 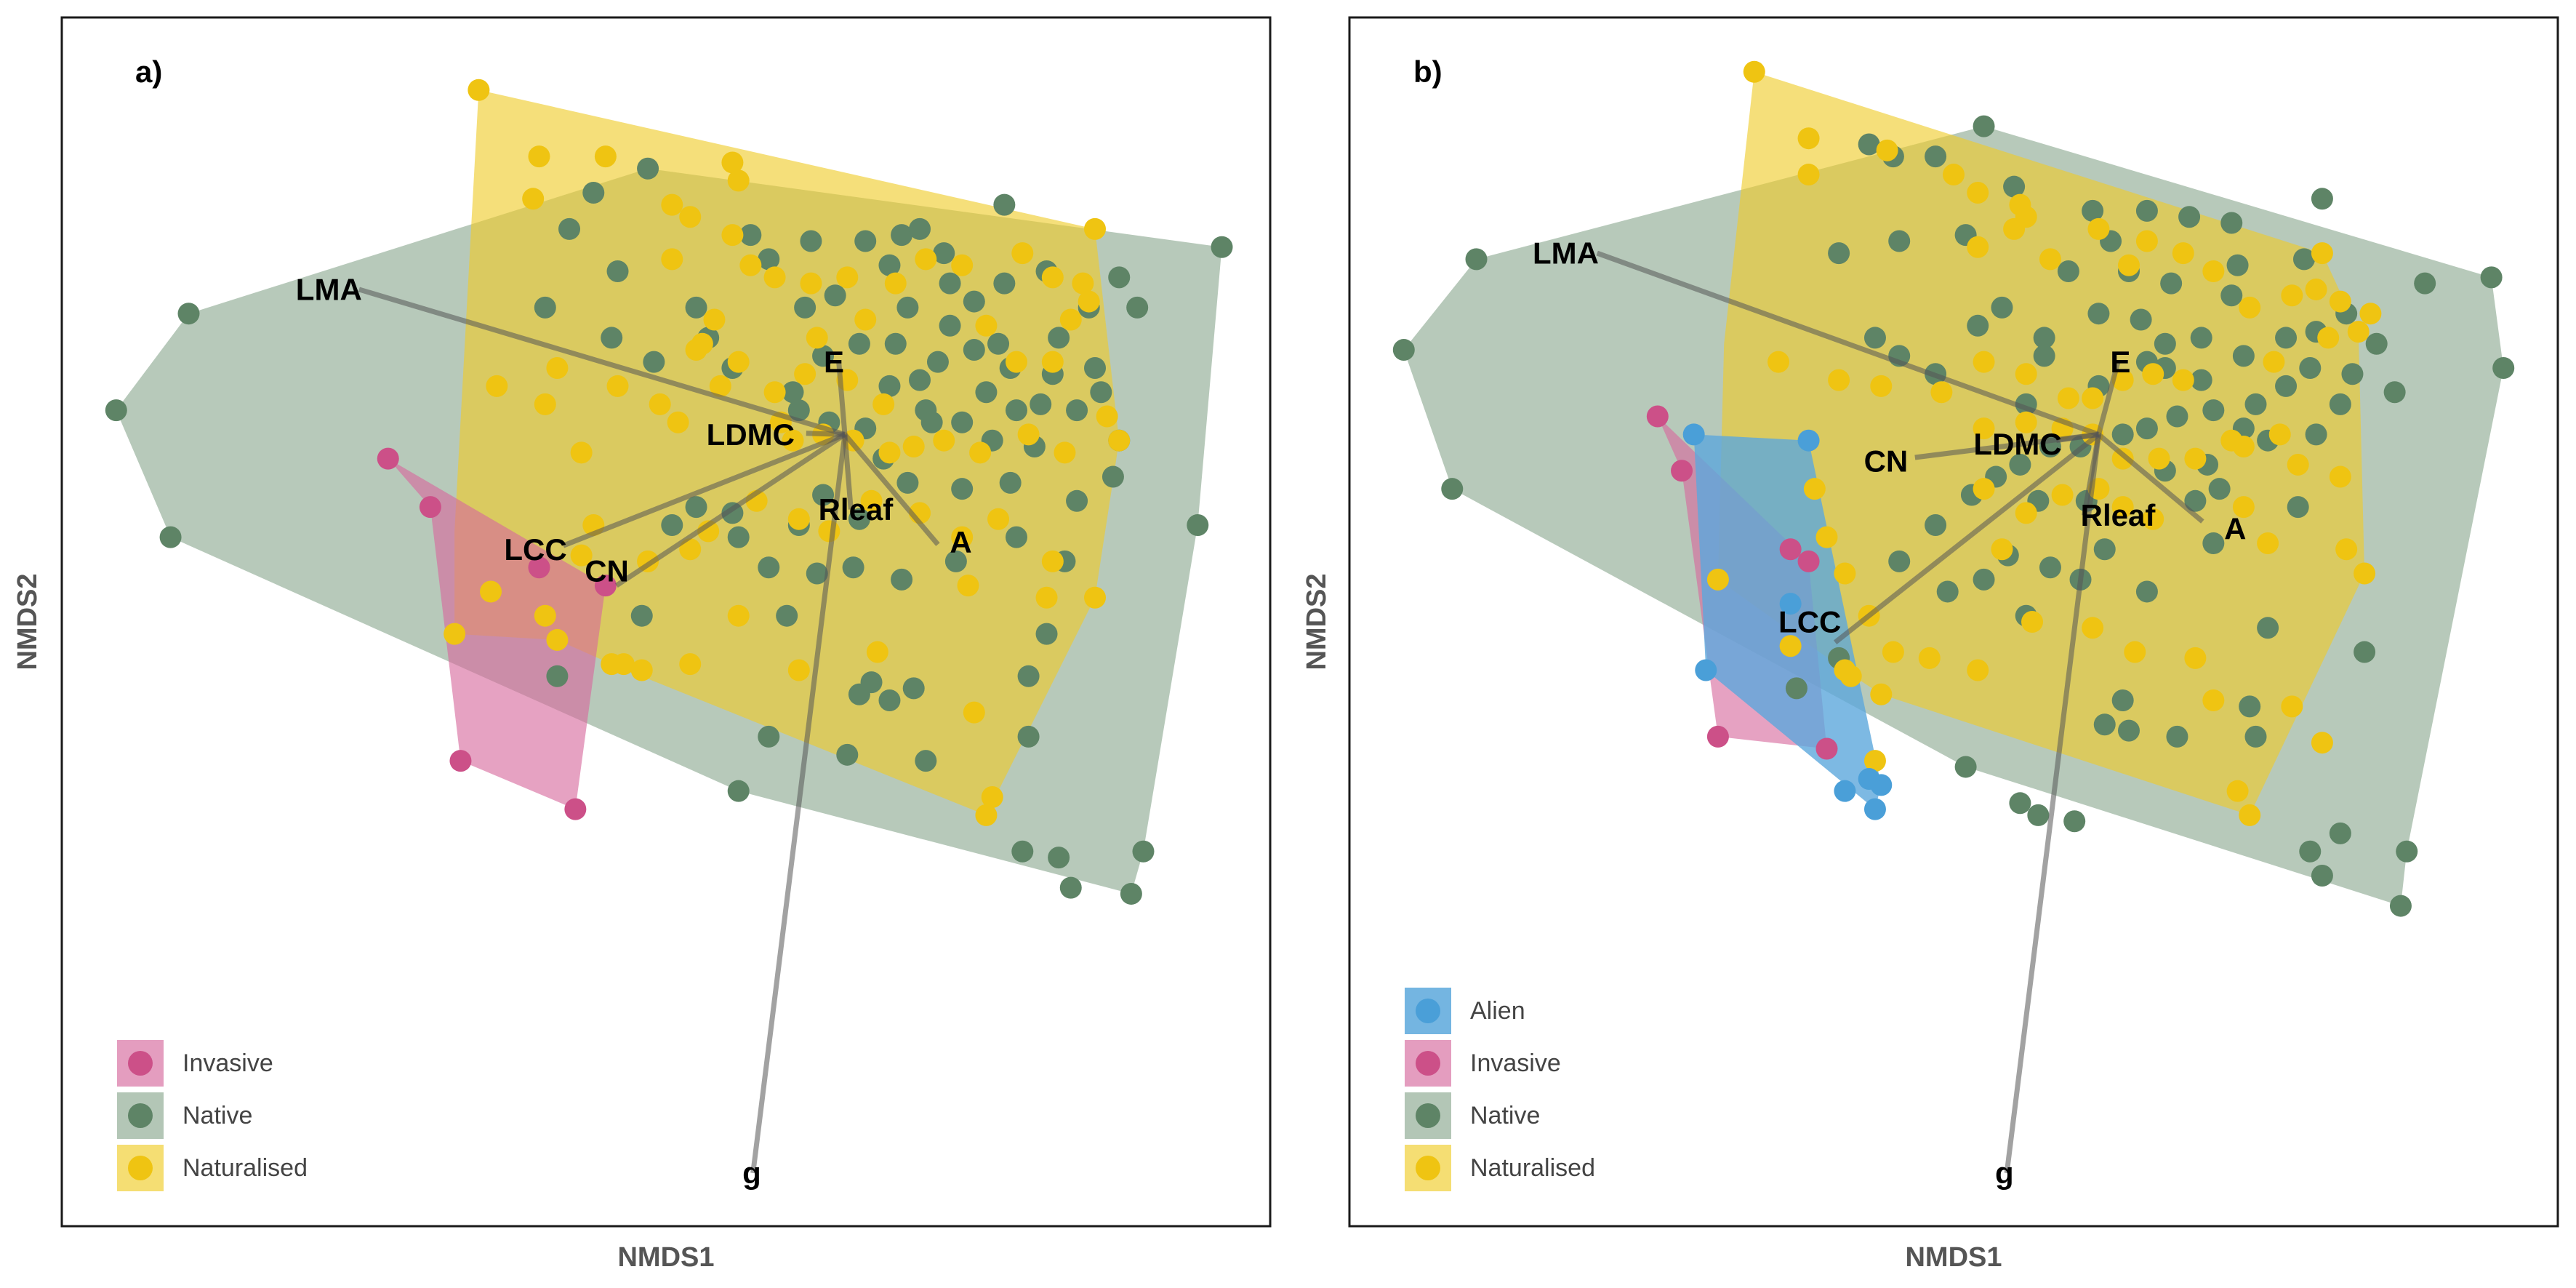 What do you see at coordinates (227, 1063) in the screenshot?
I see `legend-label-invasive: Invasive` at bounding box center [227, 1063].